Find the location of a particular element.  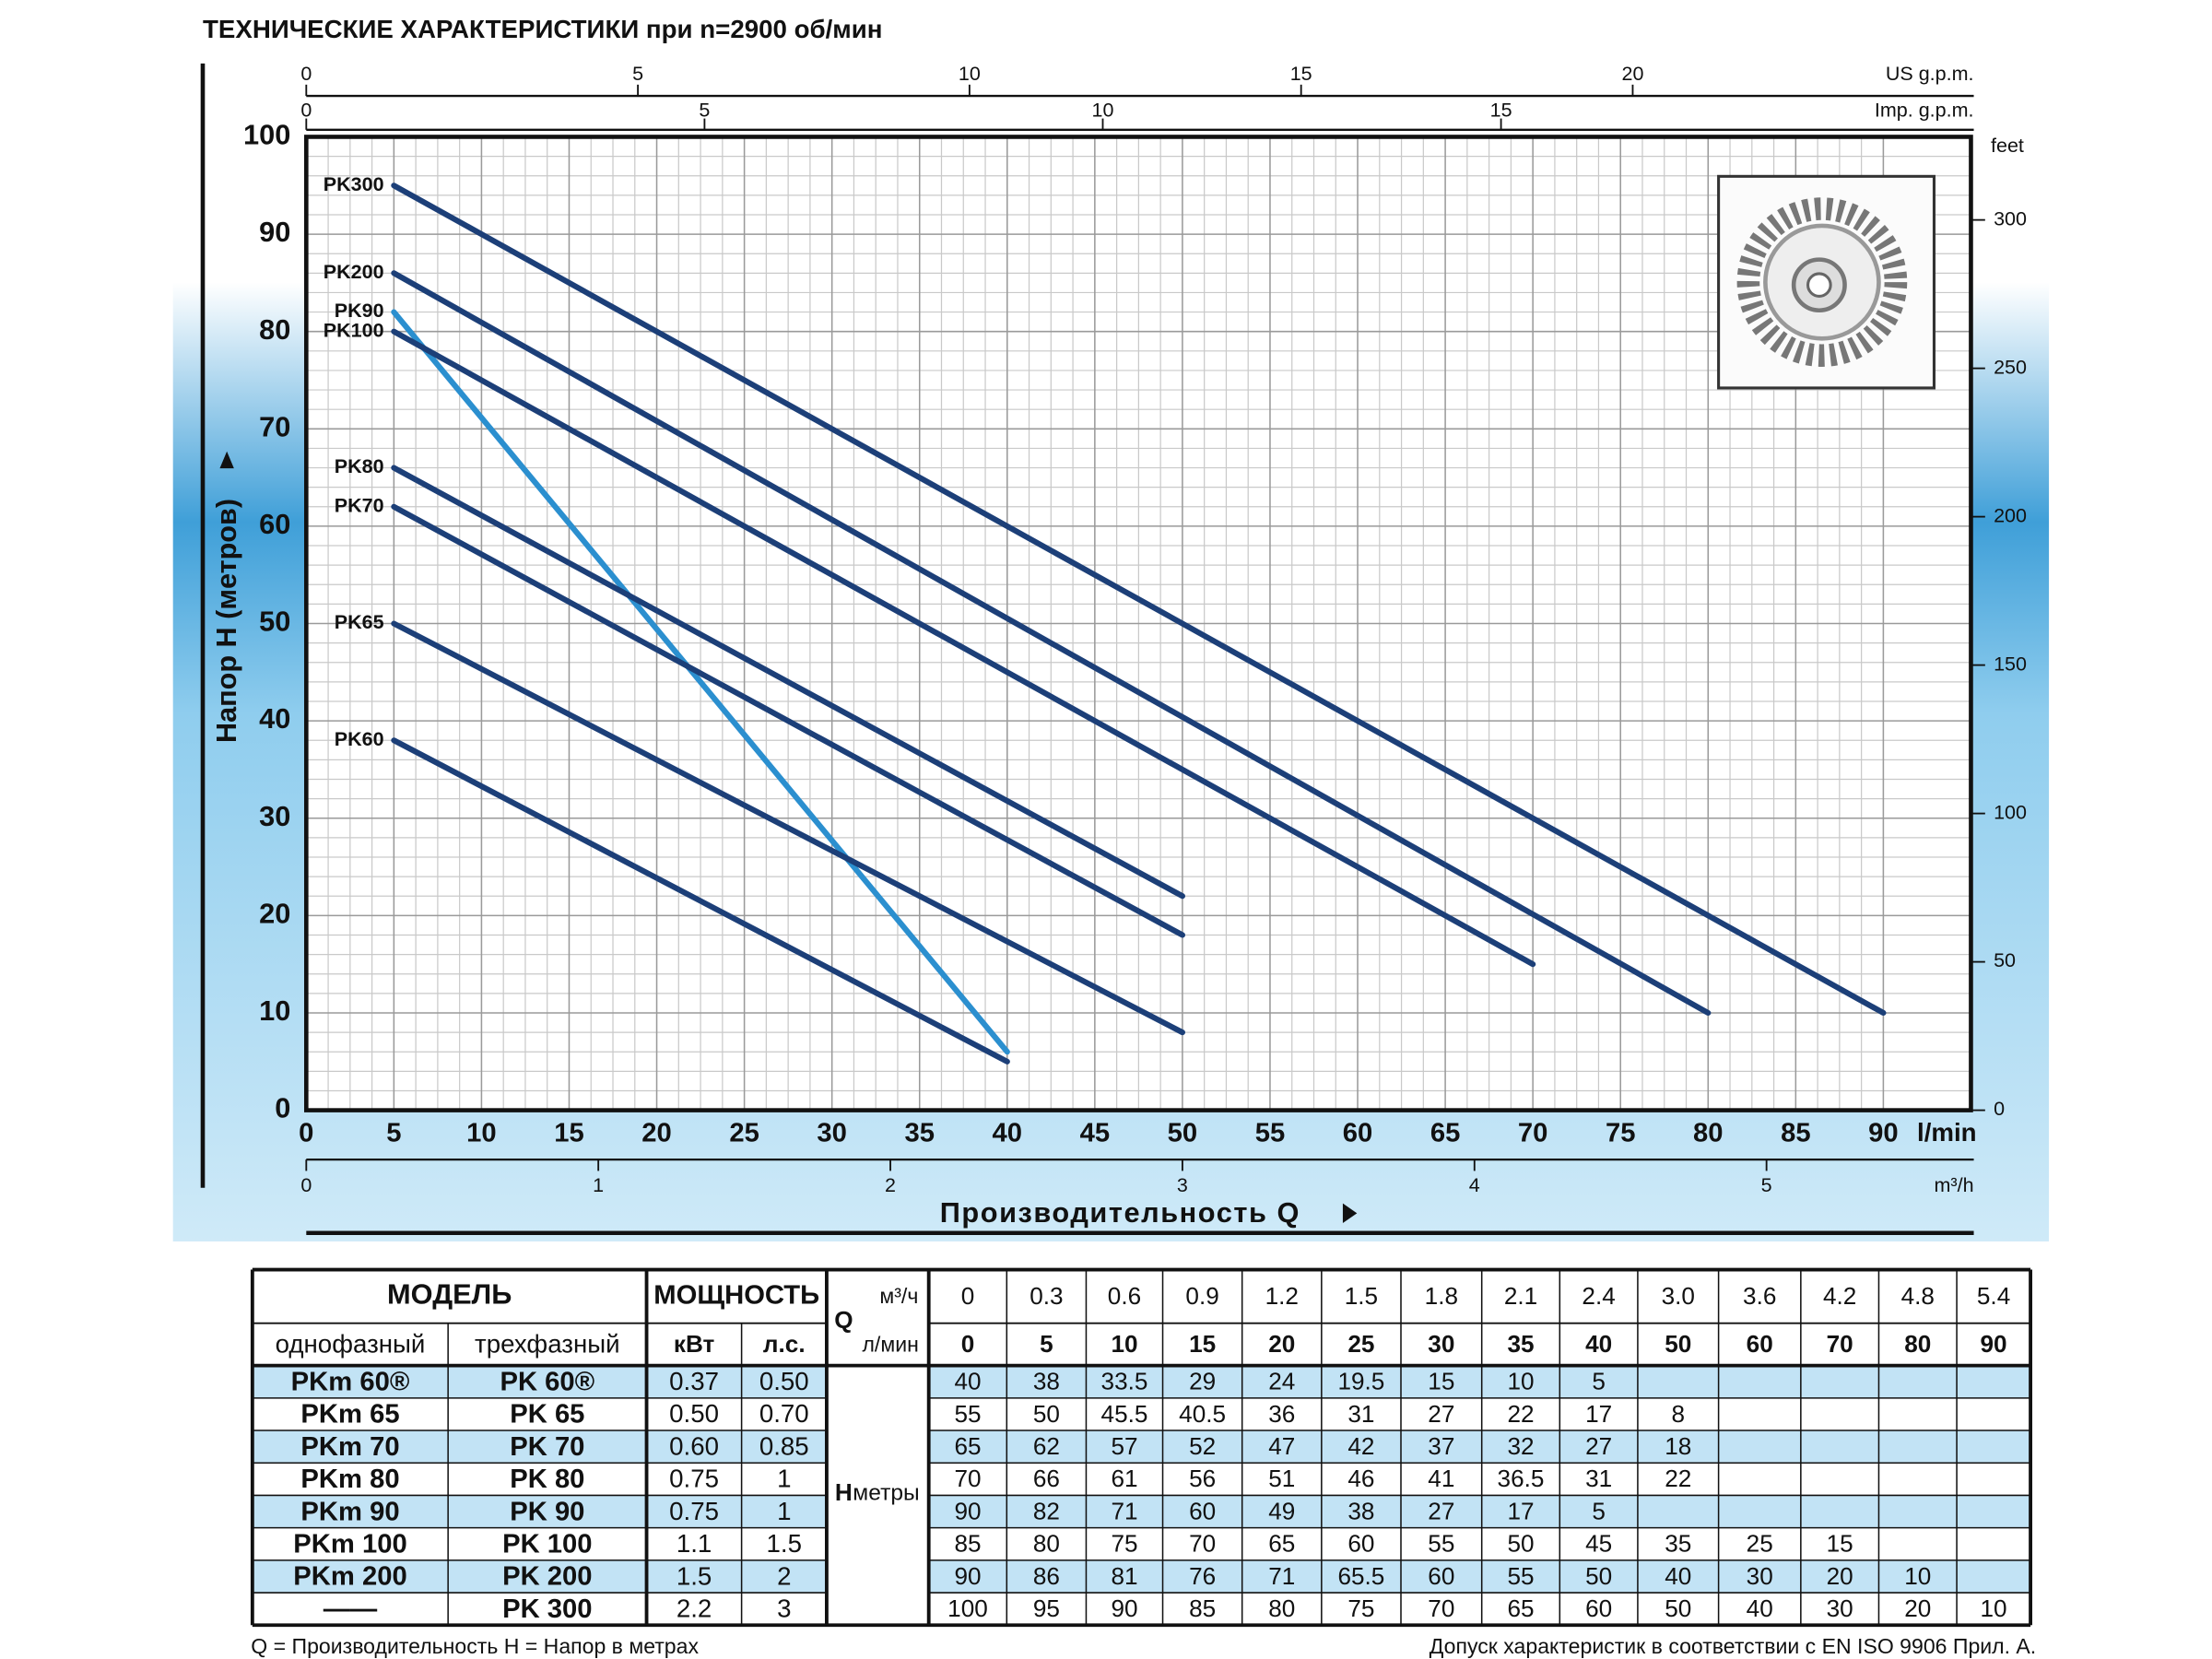

x-axis-label: Производительность Q is located at coordinates (1120, 1212).